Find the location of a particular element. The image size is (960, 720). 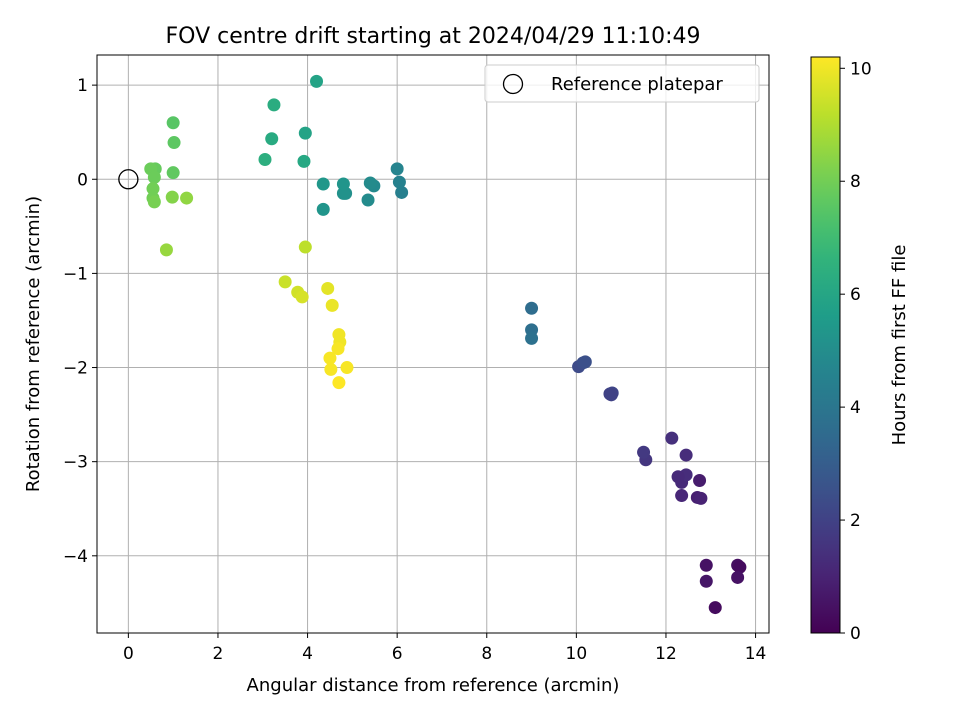

colorbar-gradient is located at coordinates (825, 345).